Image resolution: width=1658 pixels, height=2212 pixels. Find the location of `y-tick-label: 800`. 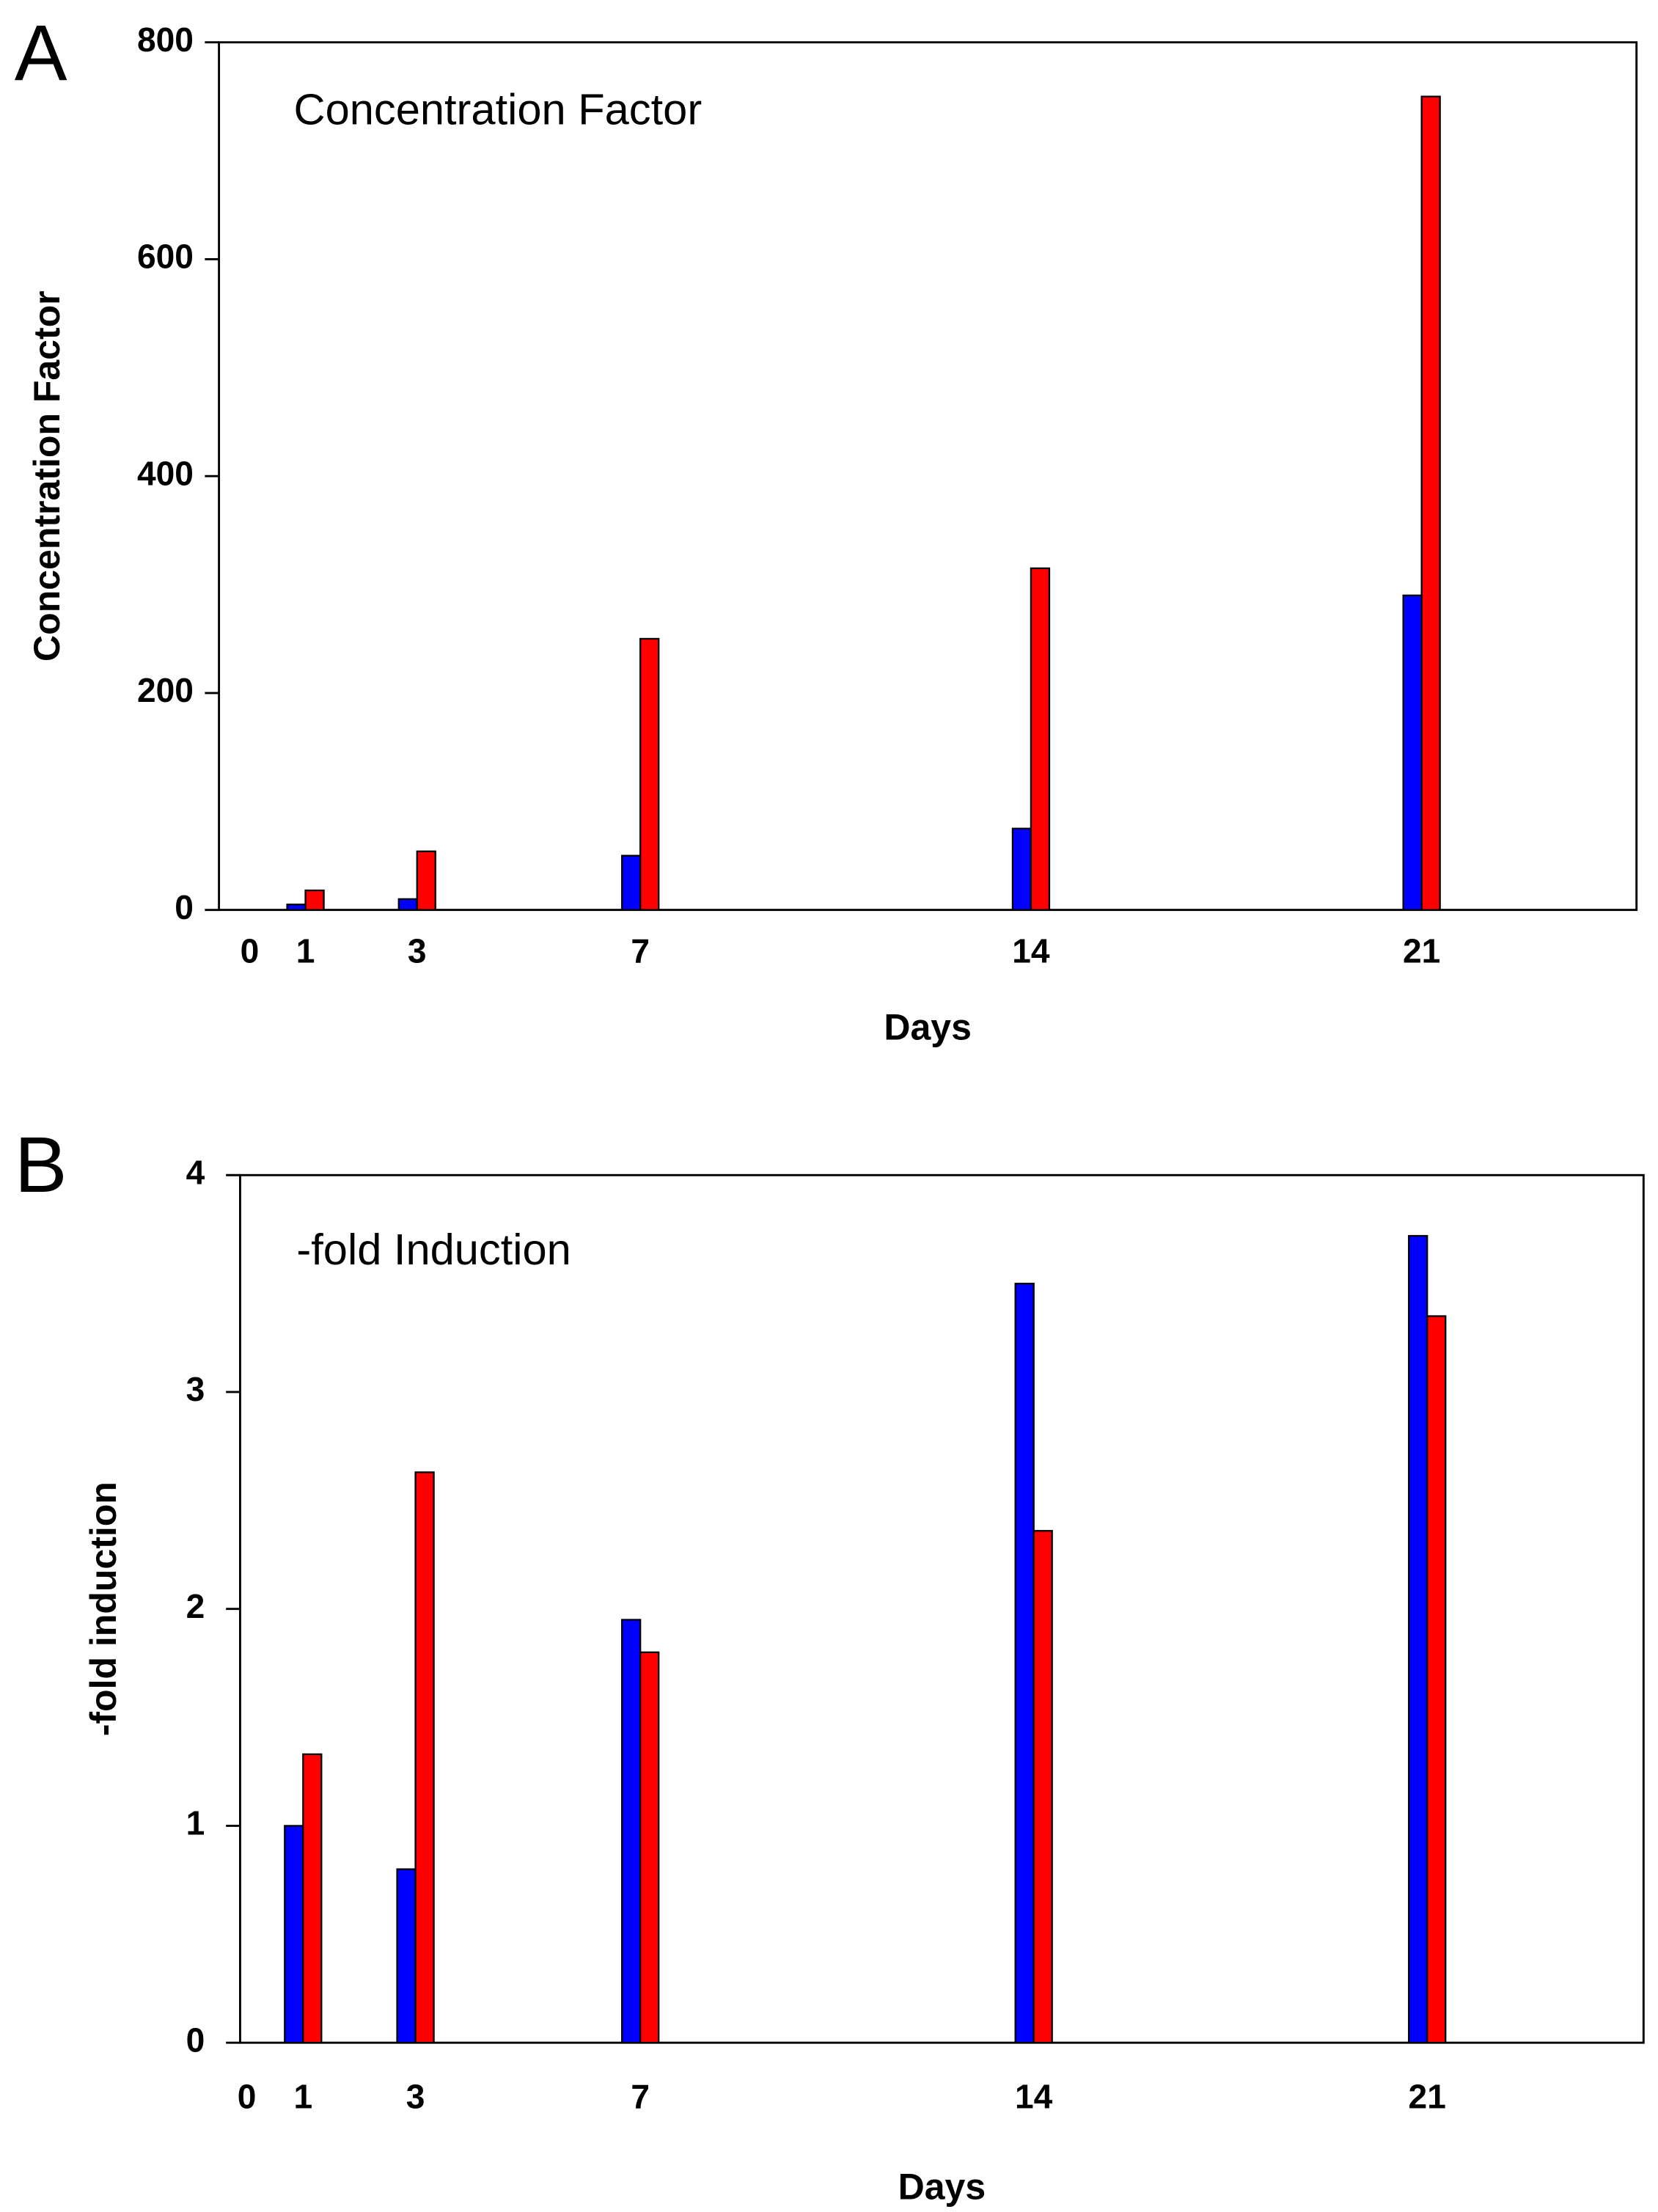

y-tick-label: 800 is located at coordinates (165, 40).